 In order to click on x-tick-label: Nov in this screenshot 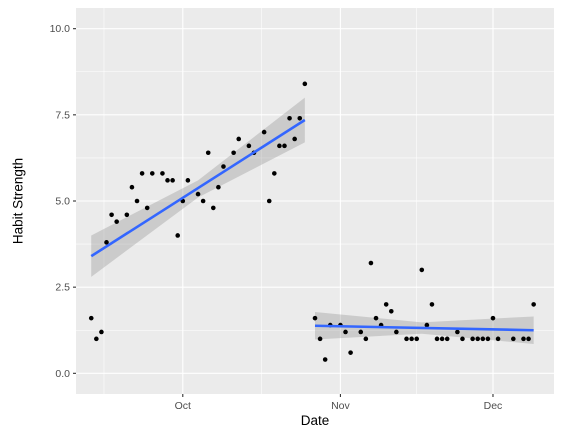, I will do `click(340, 406)`.